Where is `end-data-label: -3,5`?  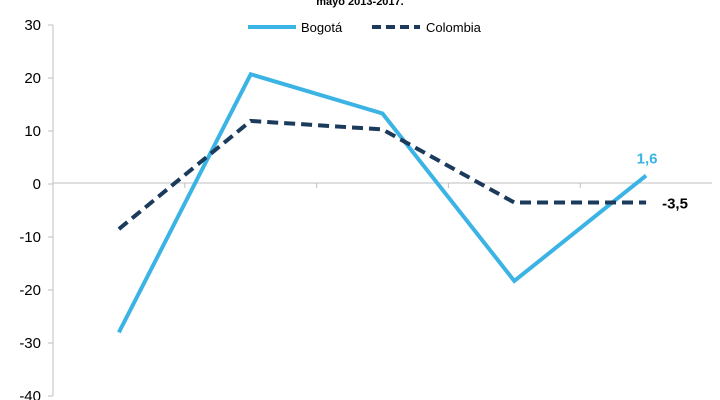
end-data-label: -3,5 is located at coordinates (675, 204).